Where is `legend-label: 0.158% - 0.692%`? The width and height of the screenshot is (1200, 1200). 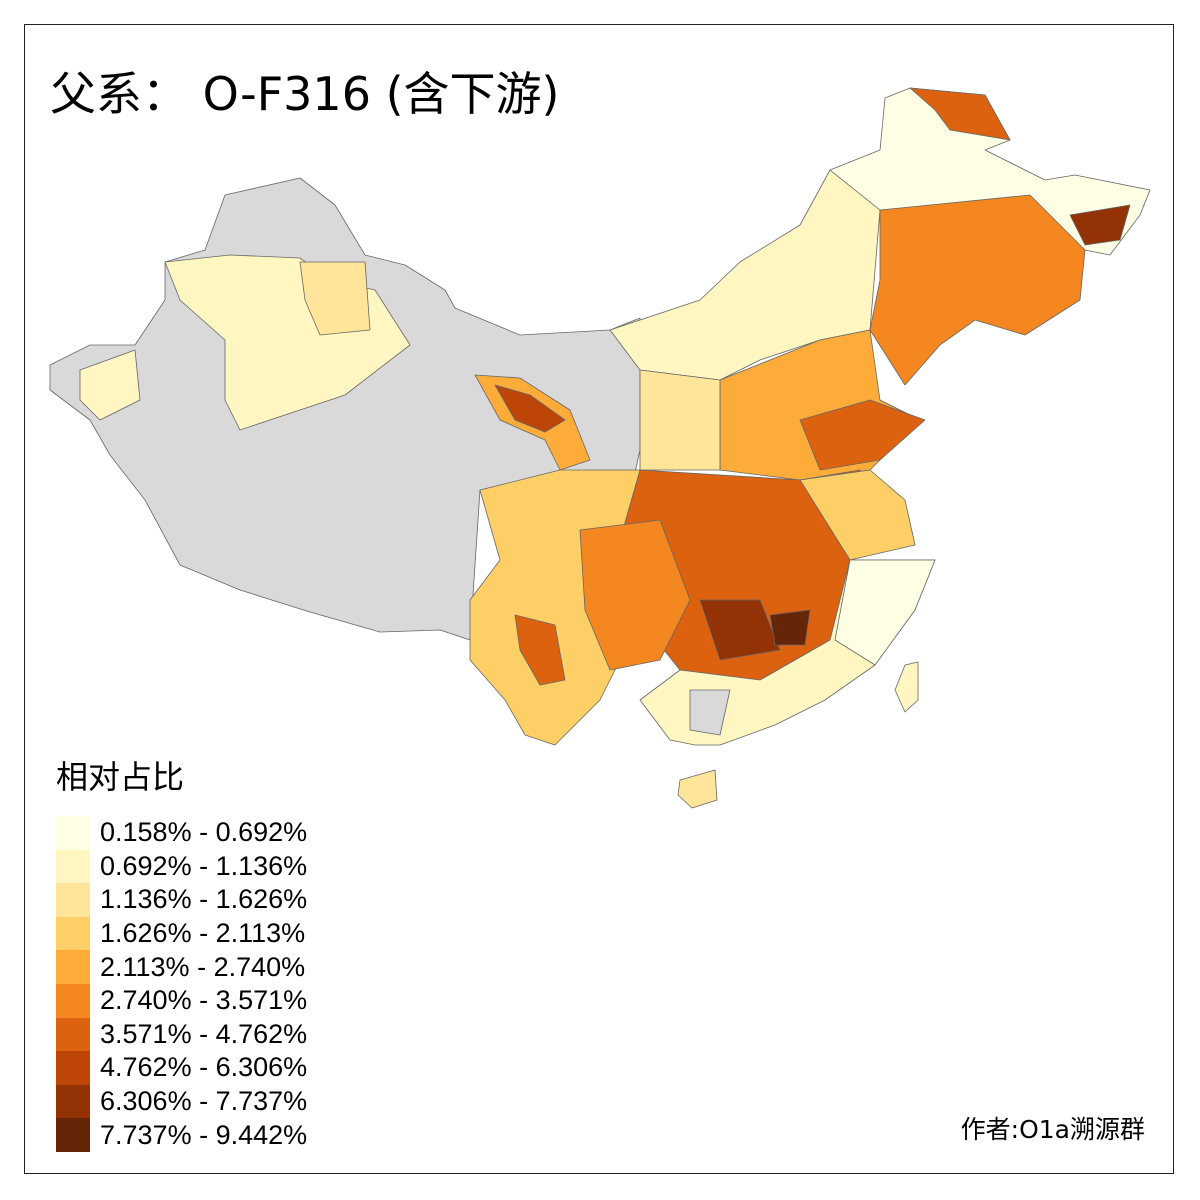
legend-label: 0.158% - 0.692% is located at coordinates (204, 832).